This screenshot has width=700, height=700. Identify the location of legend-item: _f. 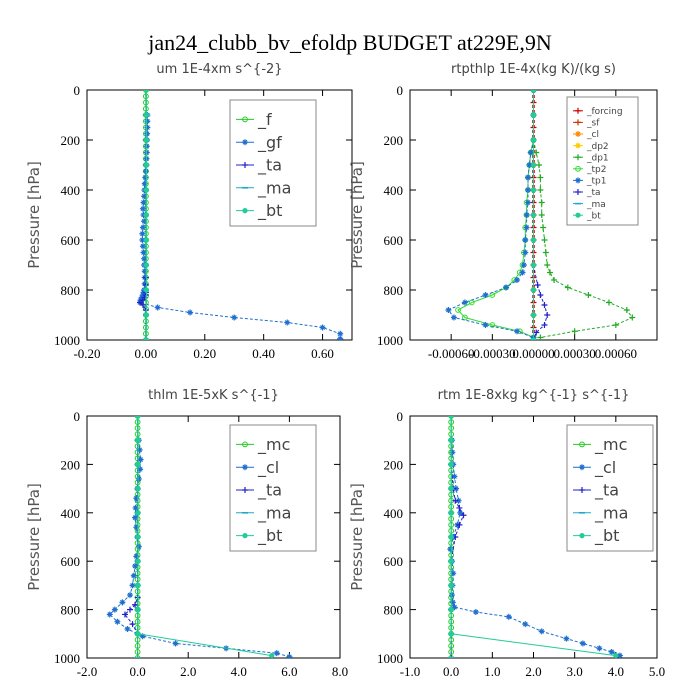
(254, 120).